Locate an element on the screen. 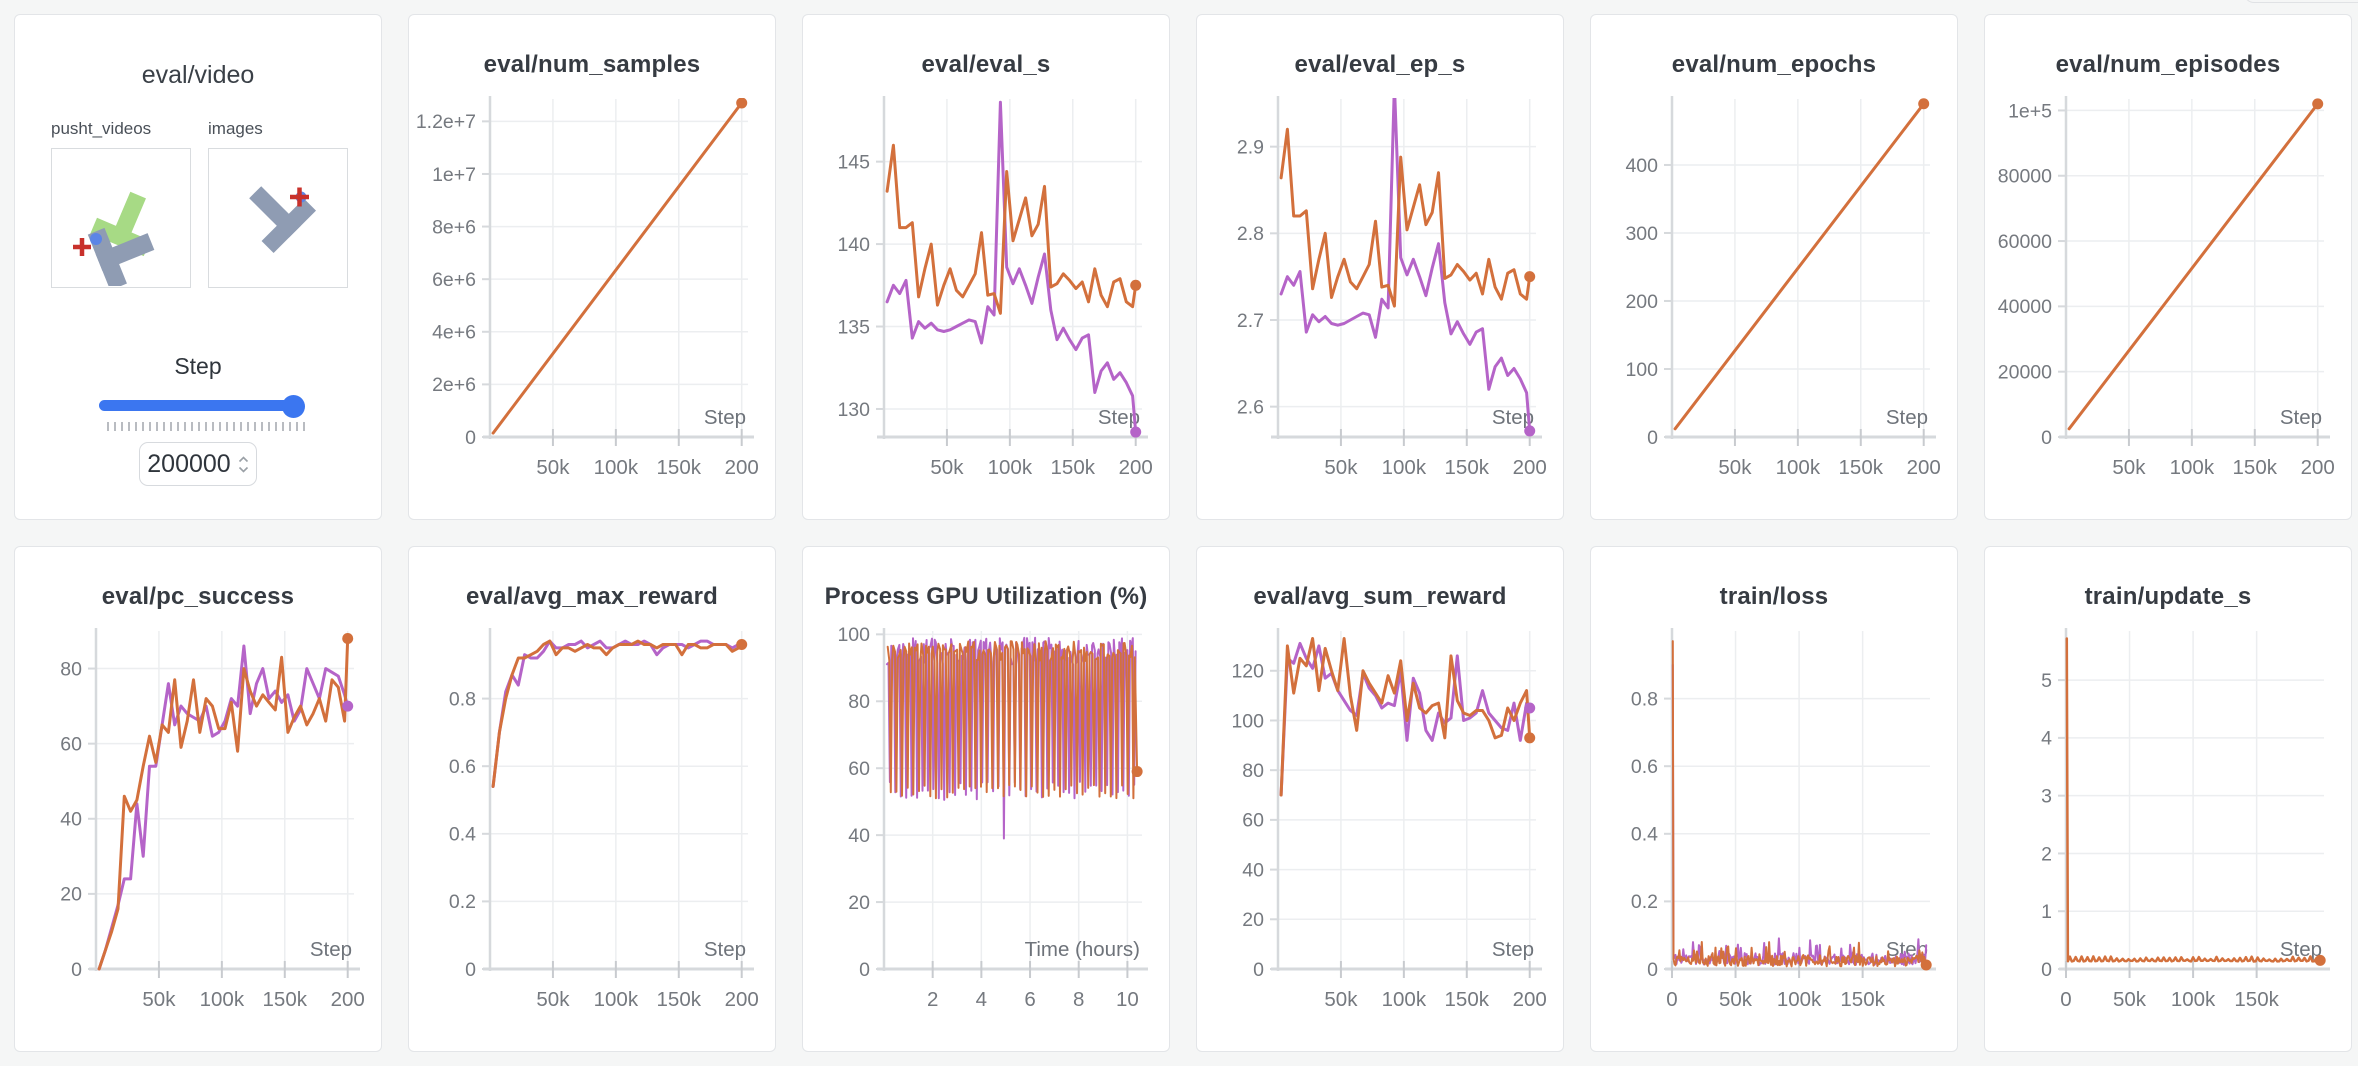 Image resolution: width=2358 pixels, height=1066 pixels. step-number-input: 200000 is located at coordinates (198, 464).